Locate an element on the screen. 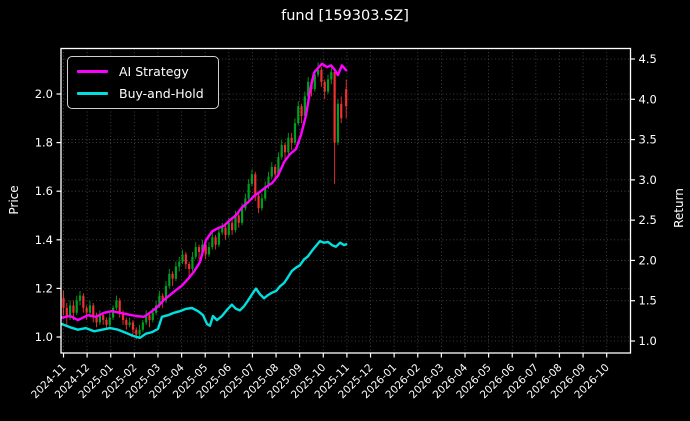 The height and width of the screenshot is (421, 690). return-tick-label: 2.5 is located at coordinates (648, 220).